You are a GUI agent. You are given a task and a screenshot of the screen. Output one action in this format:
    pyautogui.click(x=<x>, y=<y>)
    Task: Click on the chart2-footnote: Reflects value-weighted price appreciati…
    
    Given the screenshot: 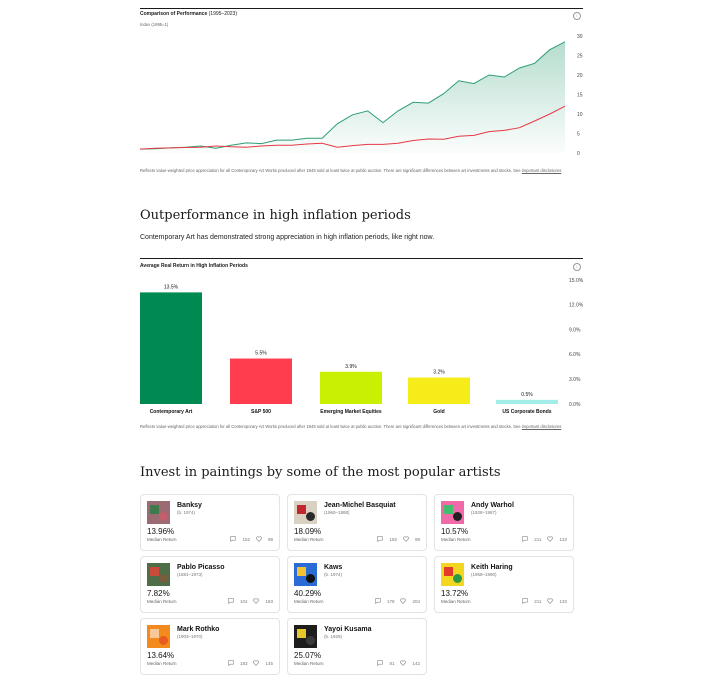 What is the action you would take?
    pyautogui.click(x=351, y=426)
    